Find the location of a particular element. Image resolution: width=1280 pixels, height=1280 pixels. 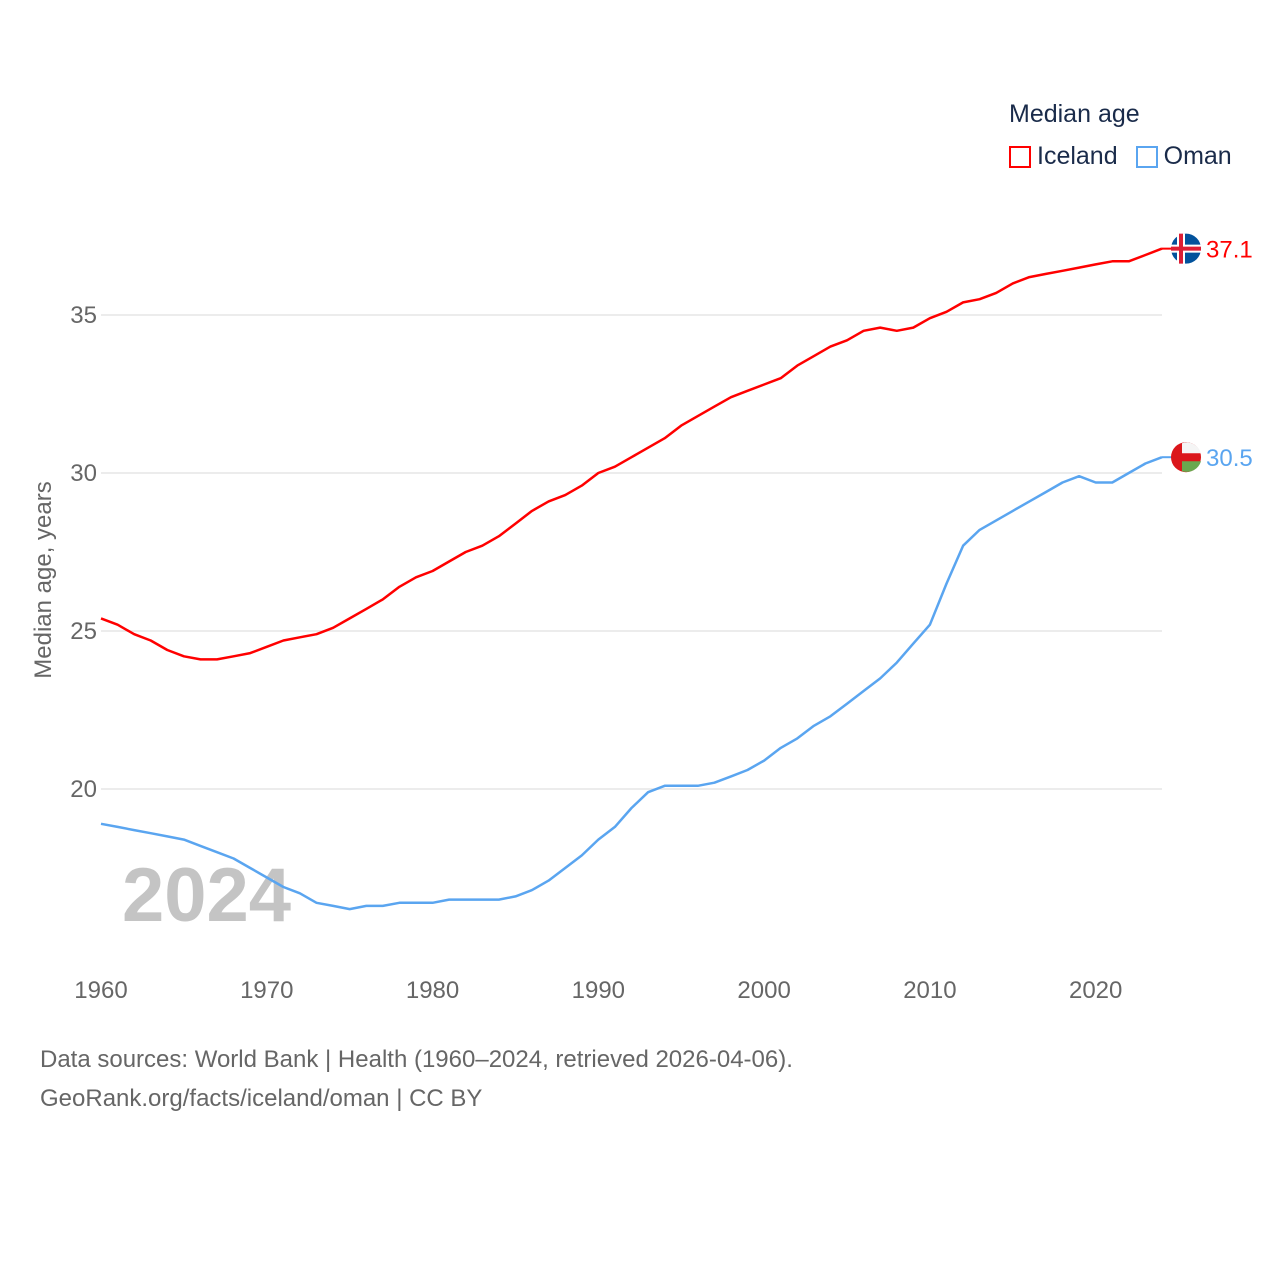

x-tick-label: 1980 is located at coordinates (432, 990).